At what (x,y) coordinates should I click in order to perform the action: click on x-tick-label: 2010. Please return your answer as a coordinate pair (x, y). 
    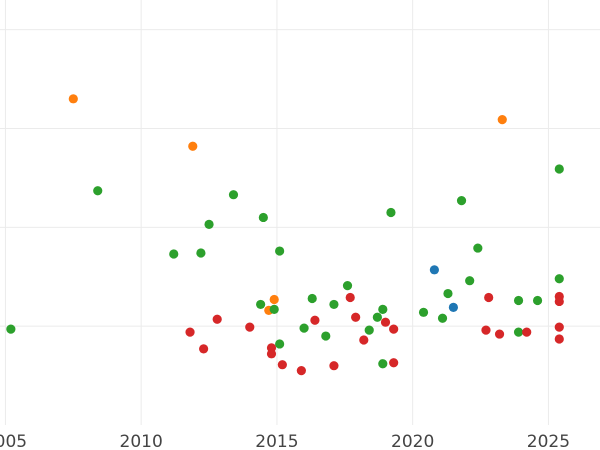
    Looking at the image, I should click on (141, 441).